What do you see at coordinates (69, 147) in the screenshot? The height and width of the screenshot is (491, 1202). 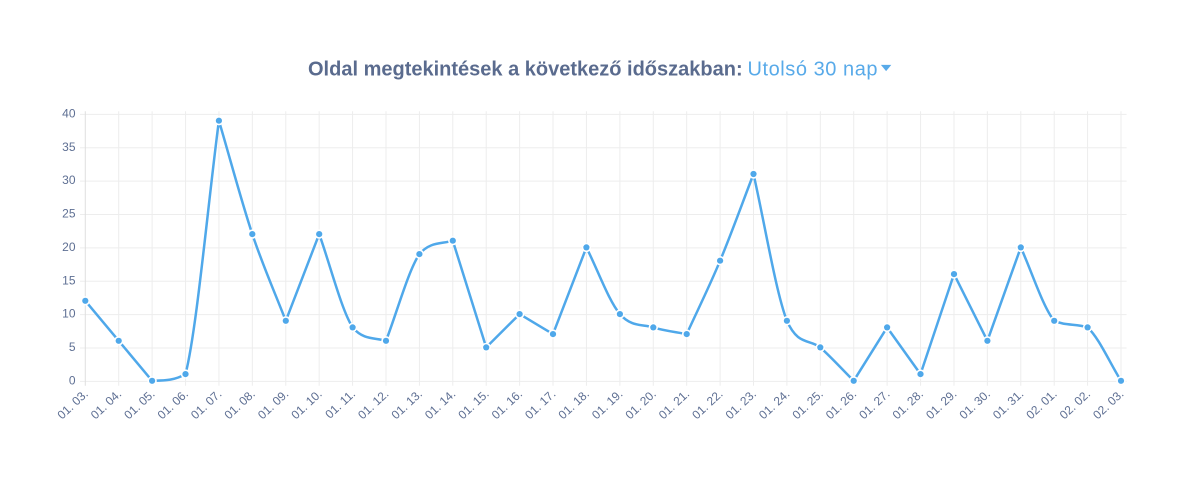 I see `svg-text: 35` at bounding box center [69, 147].